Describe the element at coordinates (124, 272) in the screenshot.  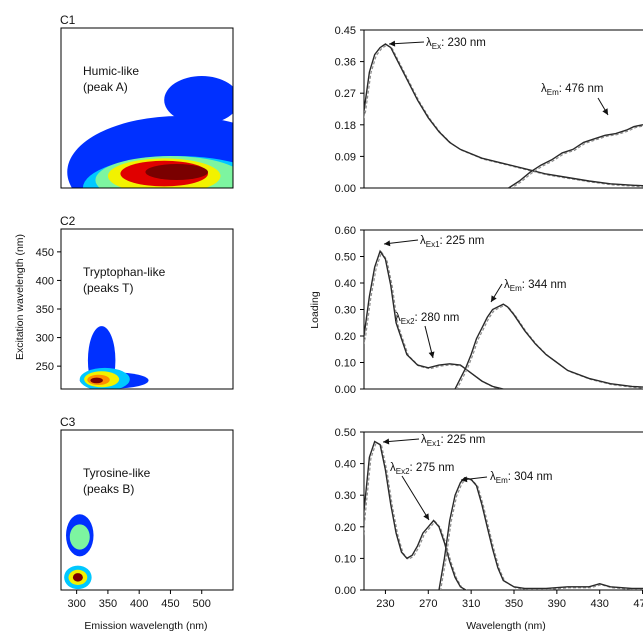
I see `component-label: Tryptophan-like` at that location.